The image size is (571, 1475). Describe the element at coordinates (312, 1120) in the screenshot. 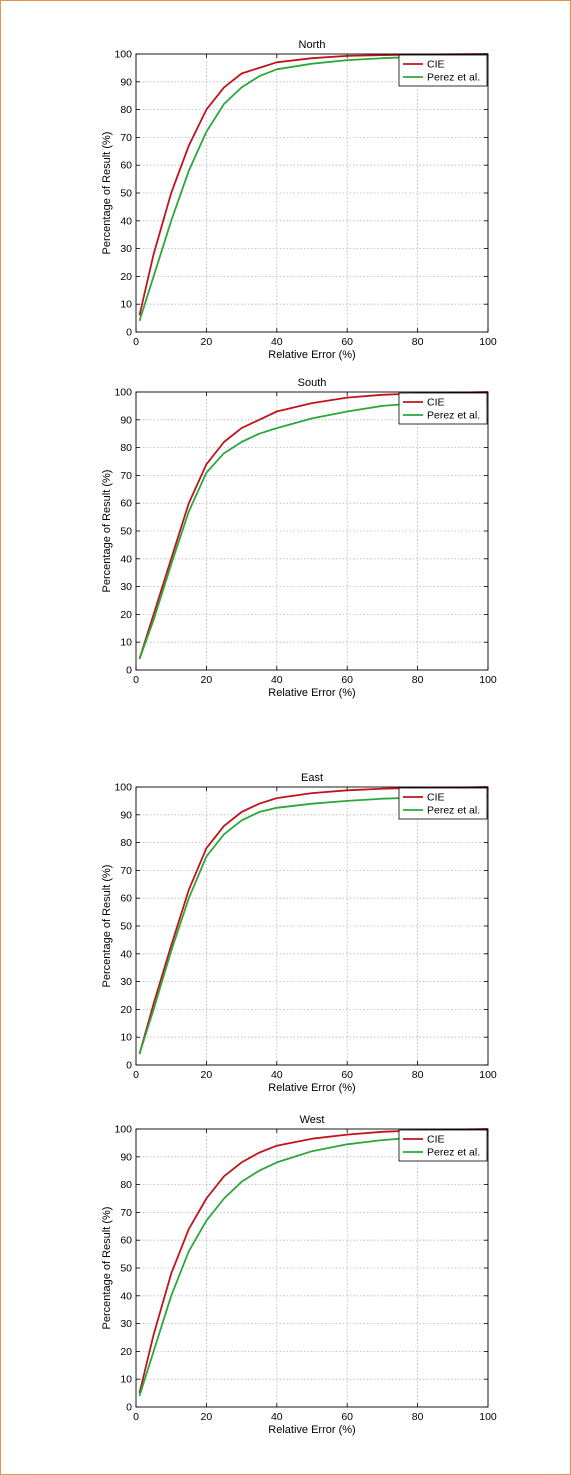

I see `chart-title: West` at that location.